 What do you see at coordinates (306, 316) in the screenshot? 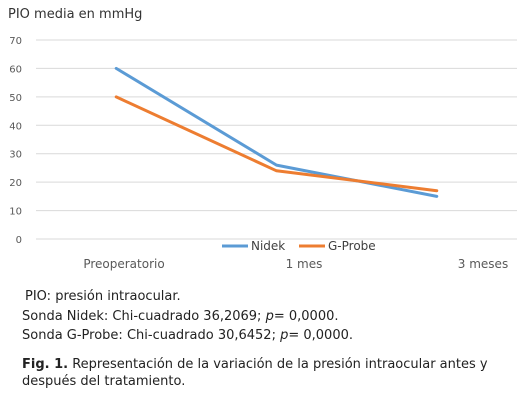
I see `nidek-p-value: = 0,0000.` at bounding box center [306, 316].